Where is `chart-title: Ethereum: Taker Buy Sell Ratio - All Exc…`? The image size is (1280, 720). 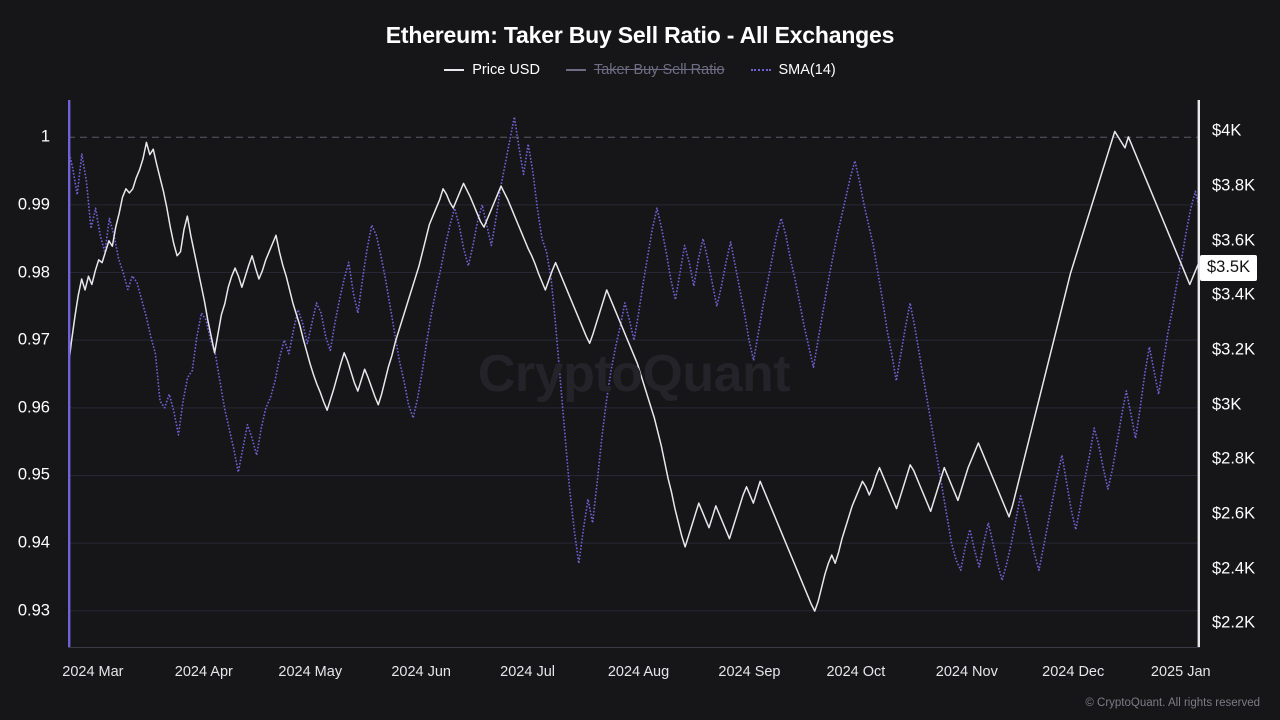 chart-title: Ethereum: Taker Buy Sell Ratio - All Exc… is located at coordinates (640, 35).